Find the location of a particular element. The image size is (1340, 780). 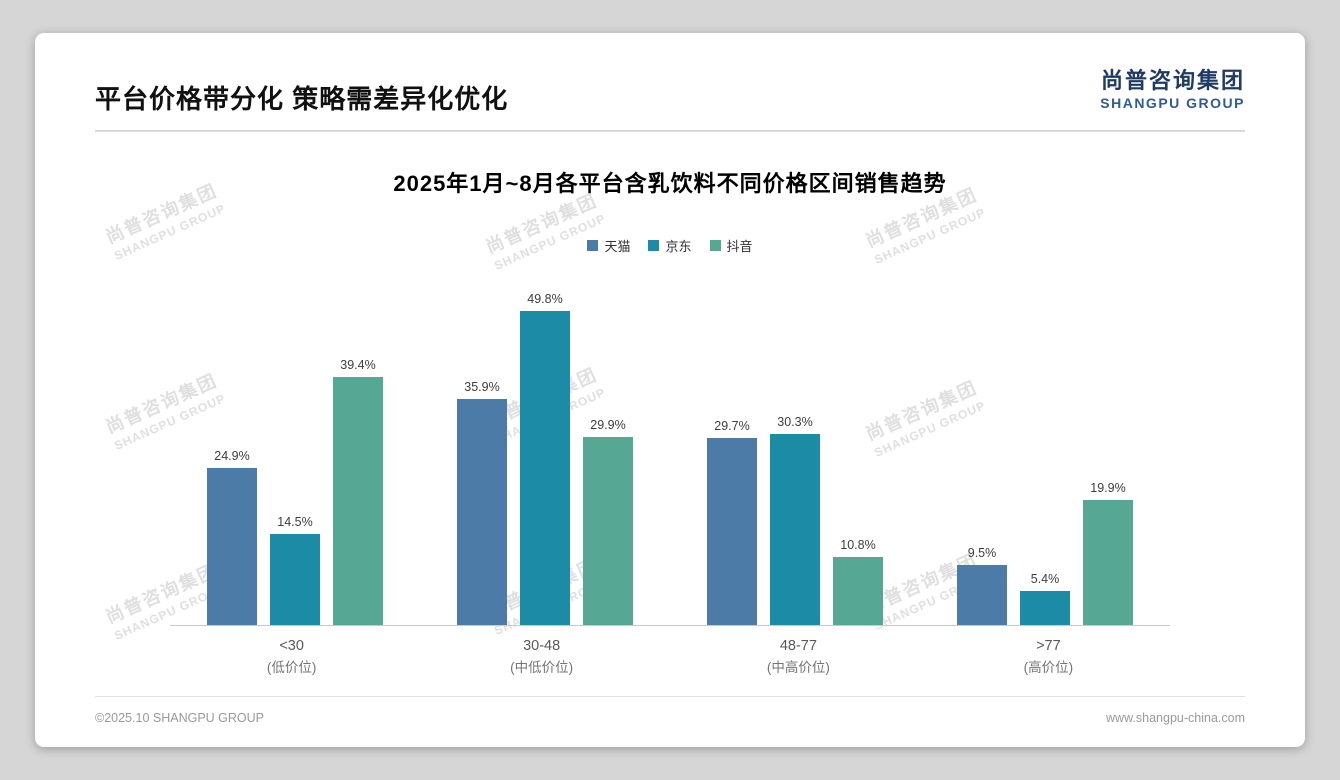

x-axis-line is located at coordinates (670, 625).